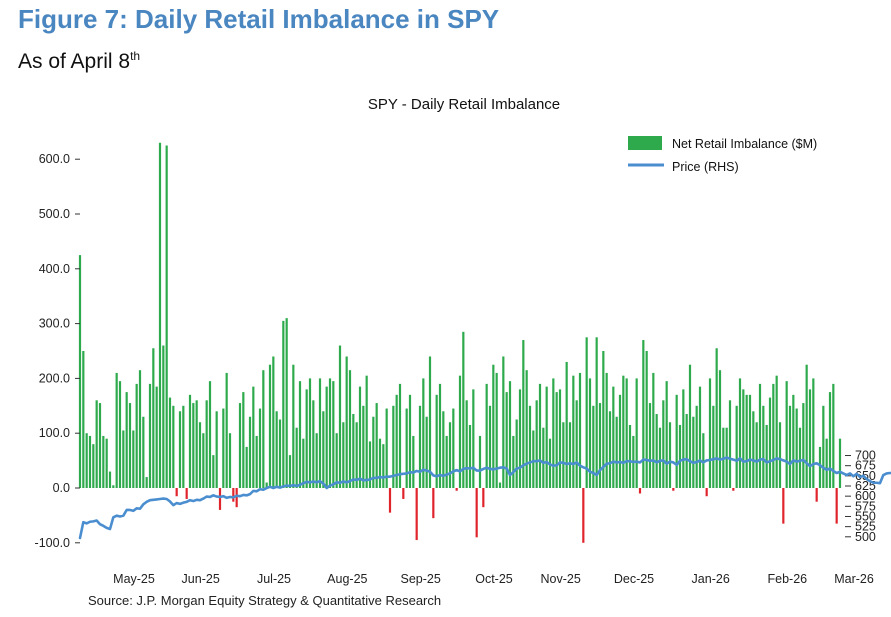  I want to click on figure-subtitle: As of April 8th, so click(79, 62).